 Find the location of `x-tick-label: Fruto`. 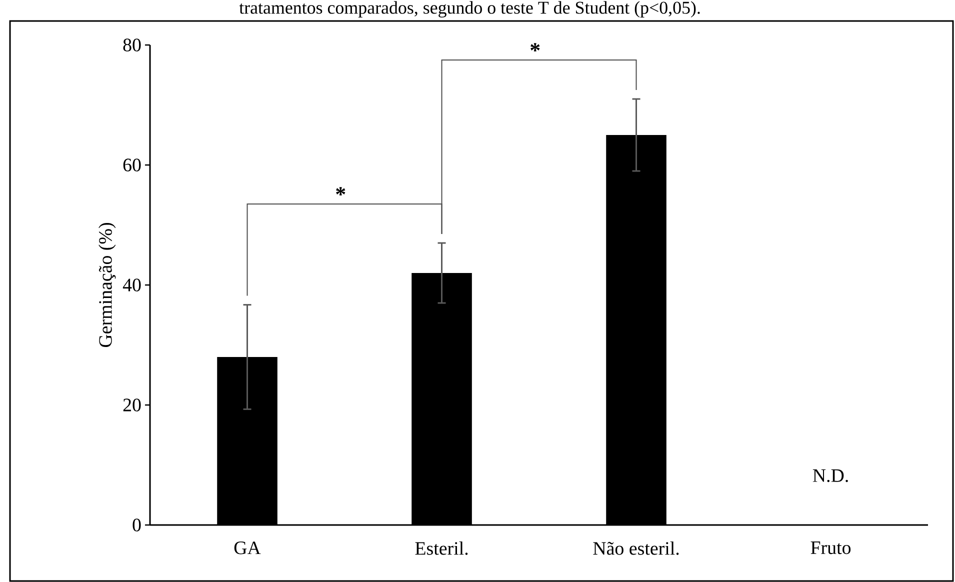

x-tick-label: Fruto is located at coordinates (830, 548).